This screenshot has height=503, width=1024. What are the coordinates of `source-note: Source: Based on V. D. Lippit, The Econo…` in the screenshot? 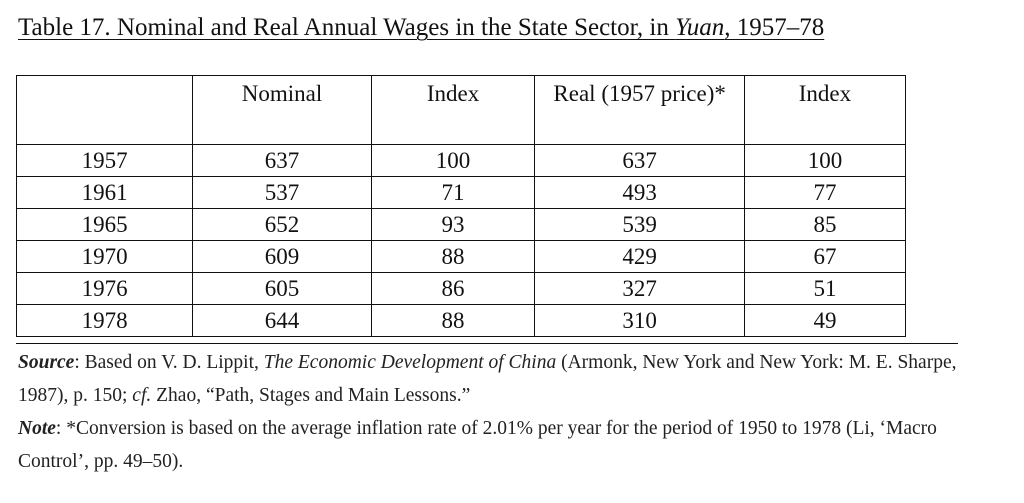 It's located at (498, 379).